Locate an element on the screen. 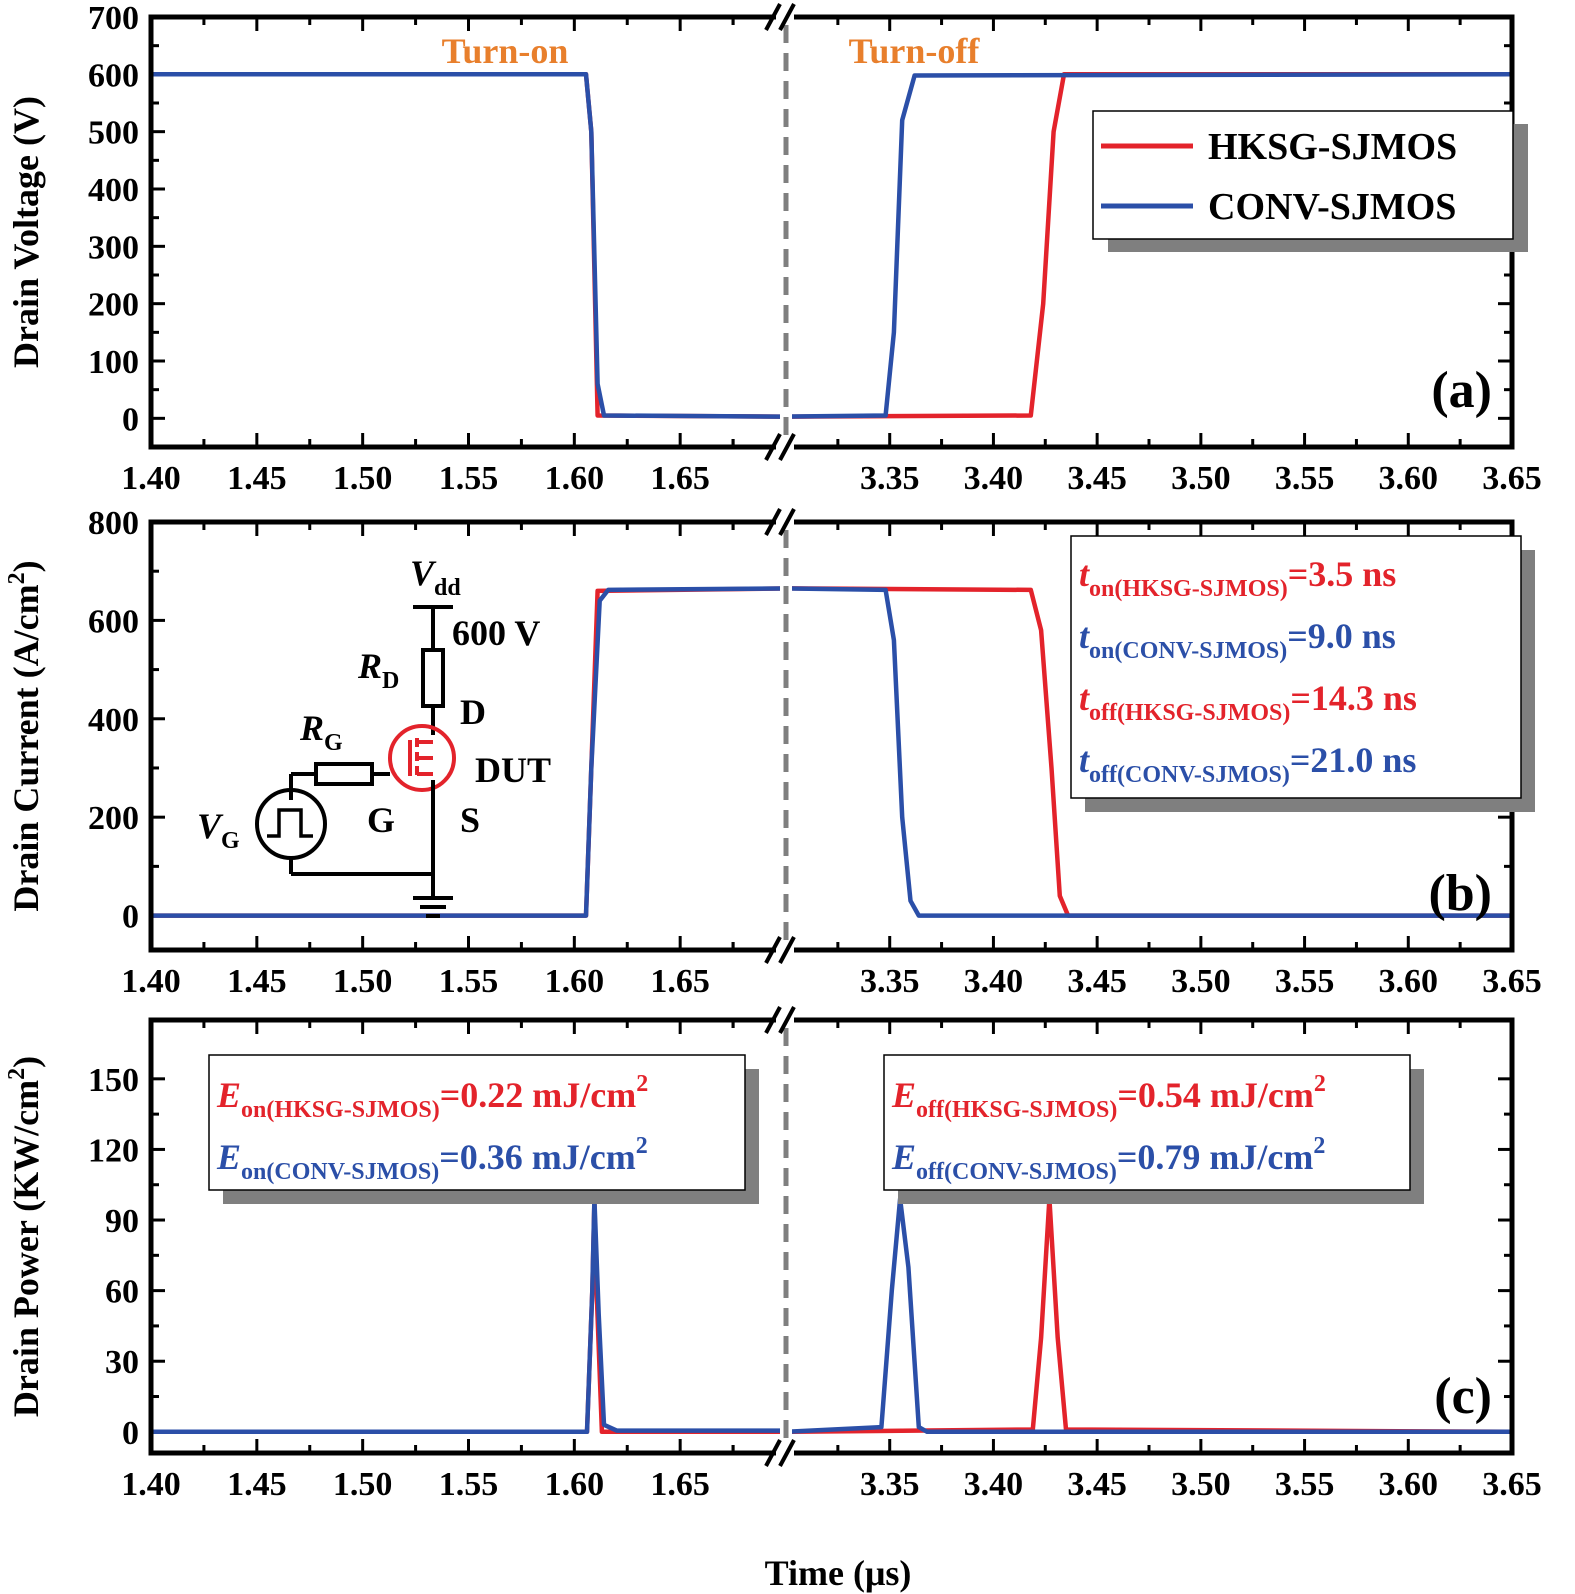 The height and width of the screenshot is (1594, 1575). annotation-text: ton(HKSG-SJMOS)=3.5 ns is located at coordinates (1237, 578).